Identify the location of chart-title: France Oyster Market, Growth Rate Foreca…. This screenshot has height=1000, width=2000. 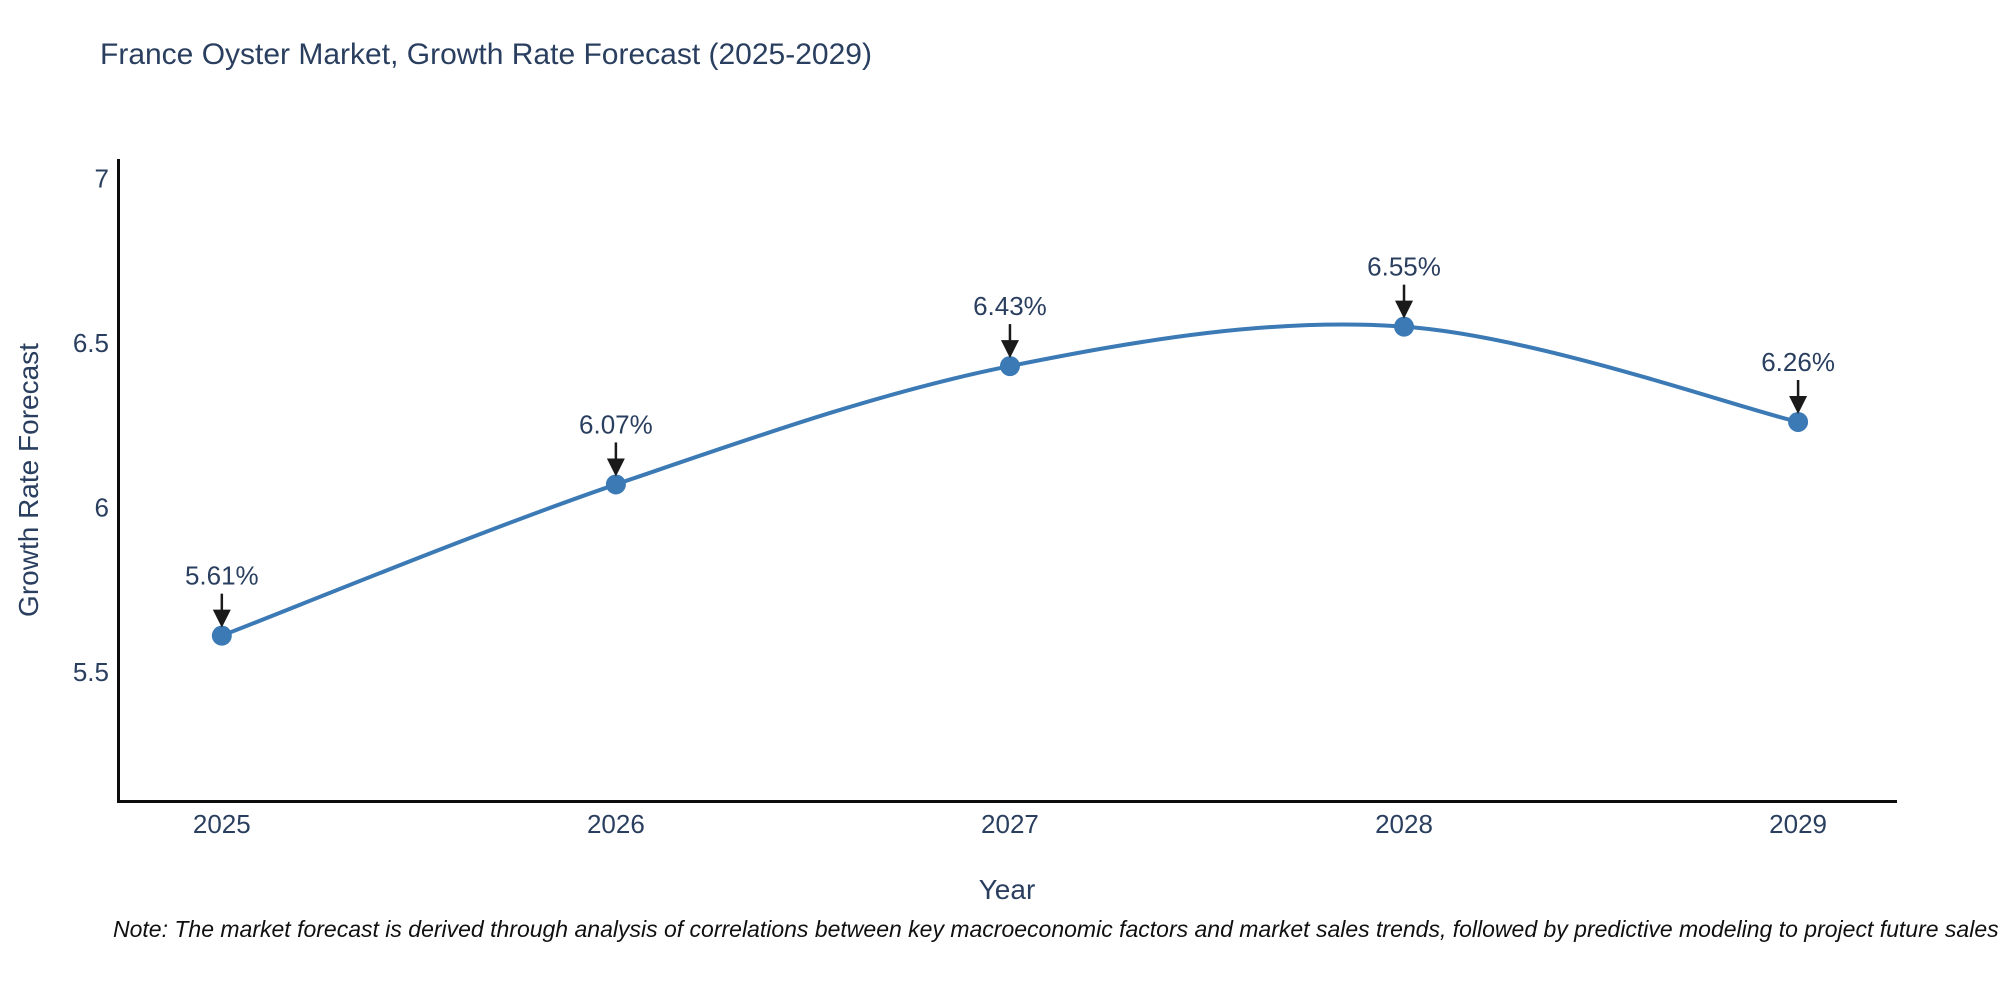
(486, 54).